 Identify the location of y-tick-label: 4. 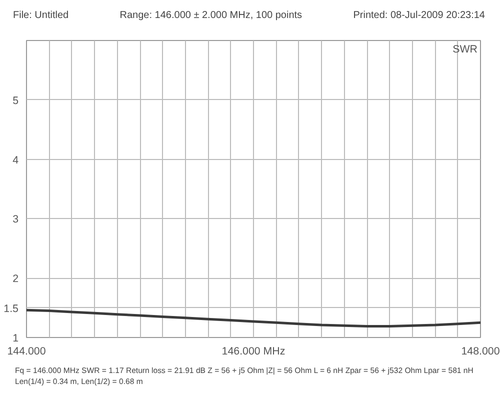
(15, 160).